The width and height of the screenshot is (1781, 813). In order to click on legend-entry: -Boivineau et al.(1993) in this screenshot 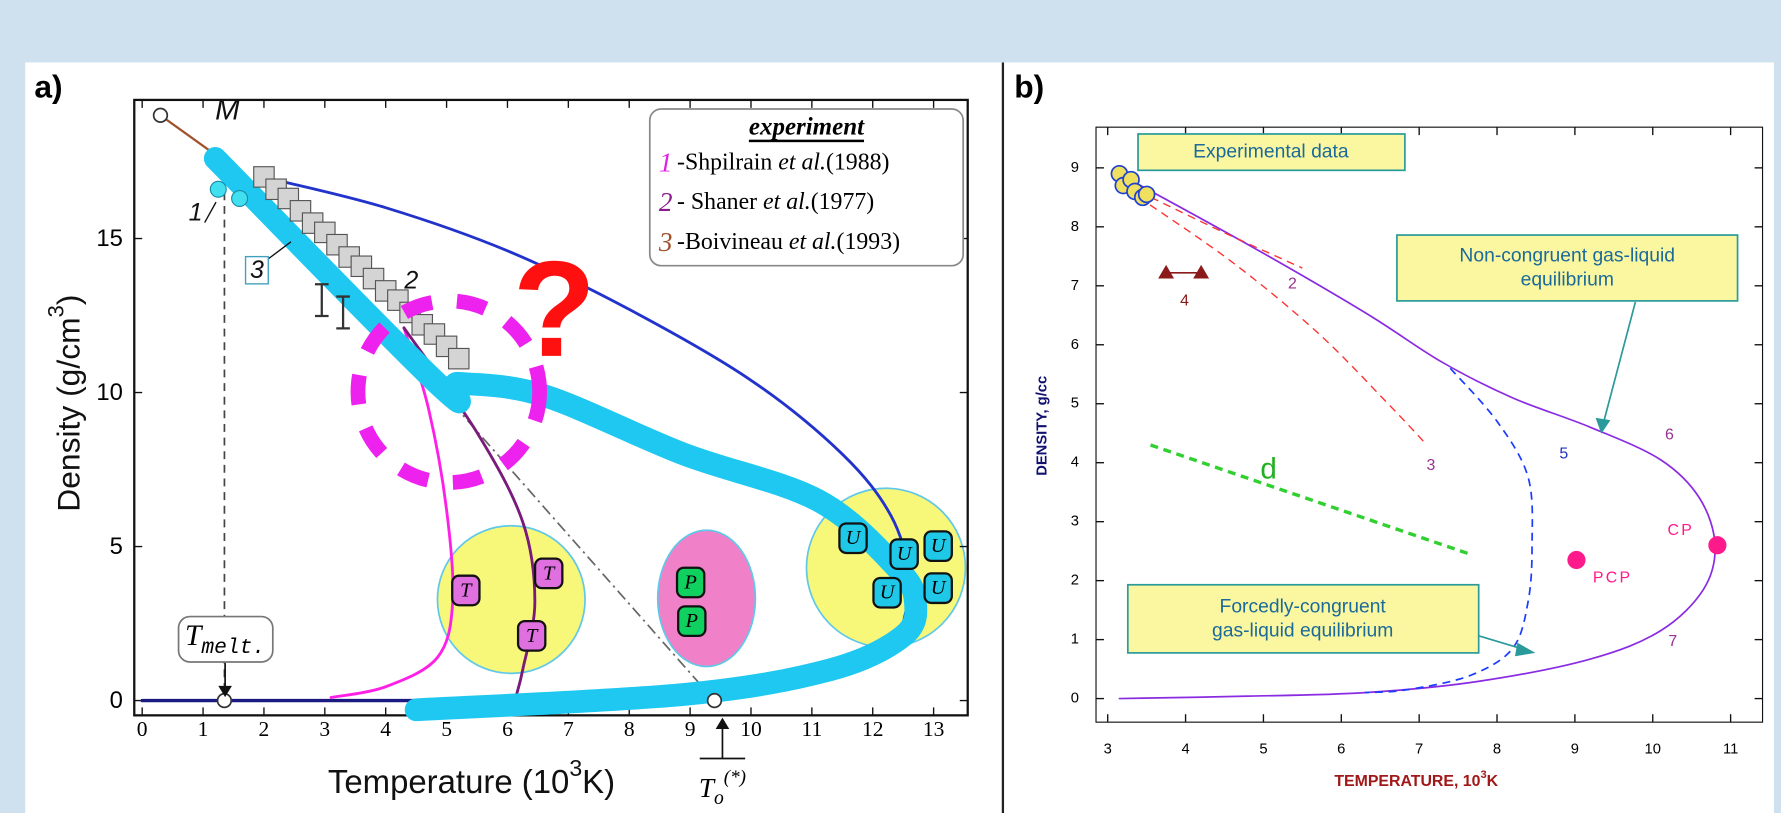, I will do `click(788, 242)`.